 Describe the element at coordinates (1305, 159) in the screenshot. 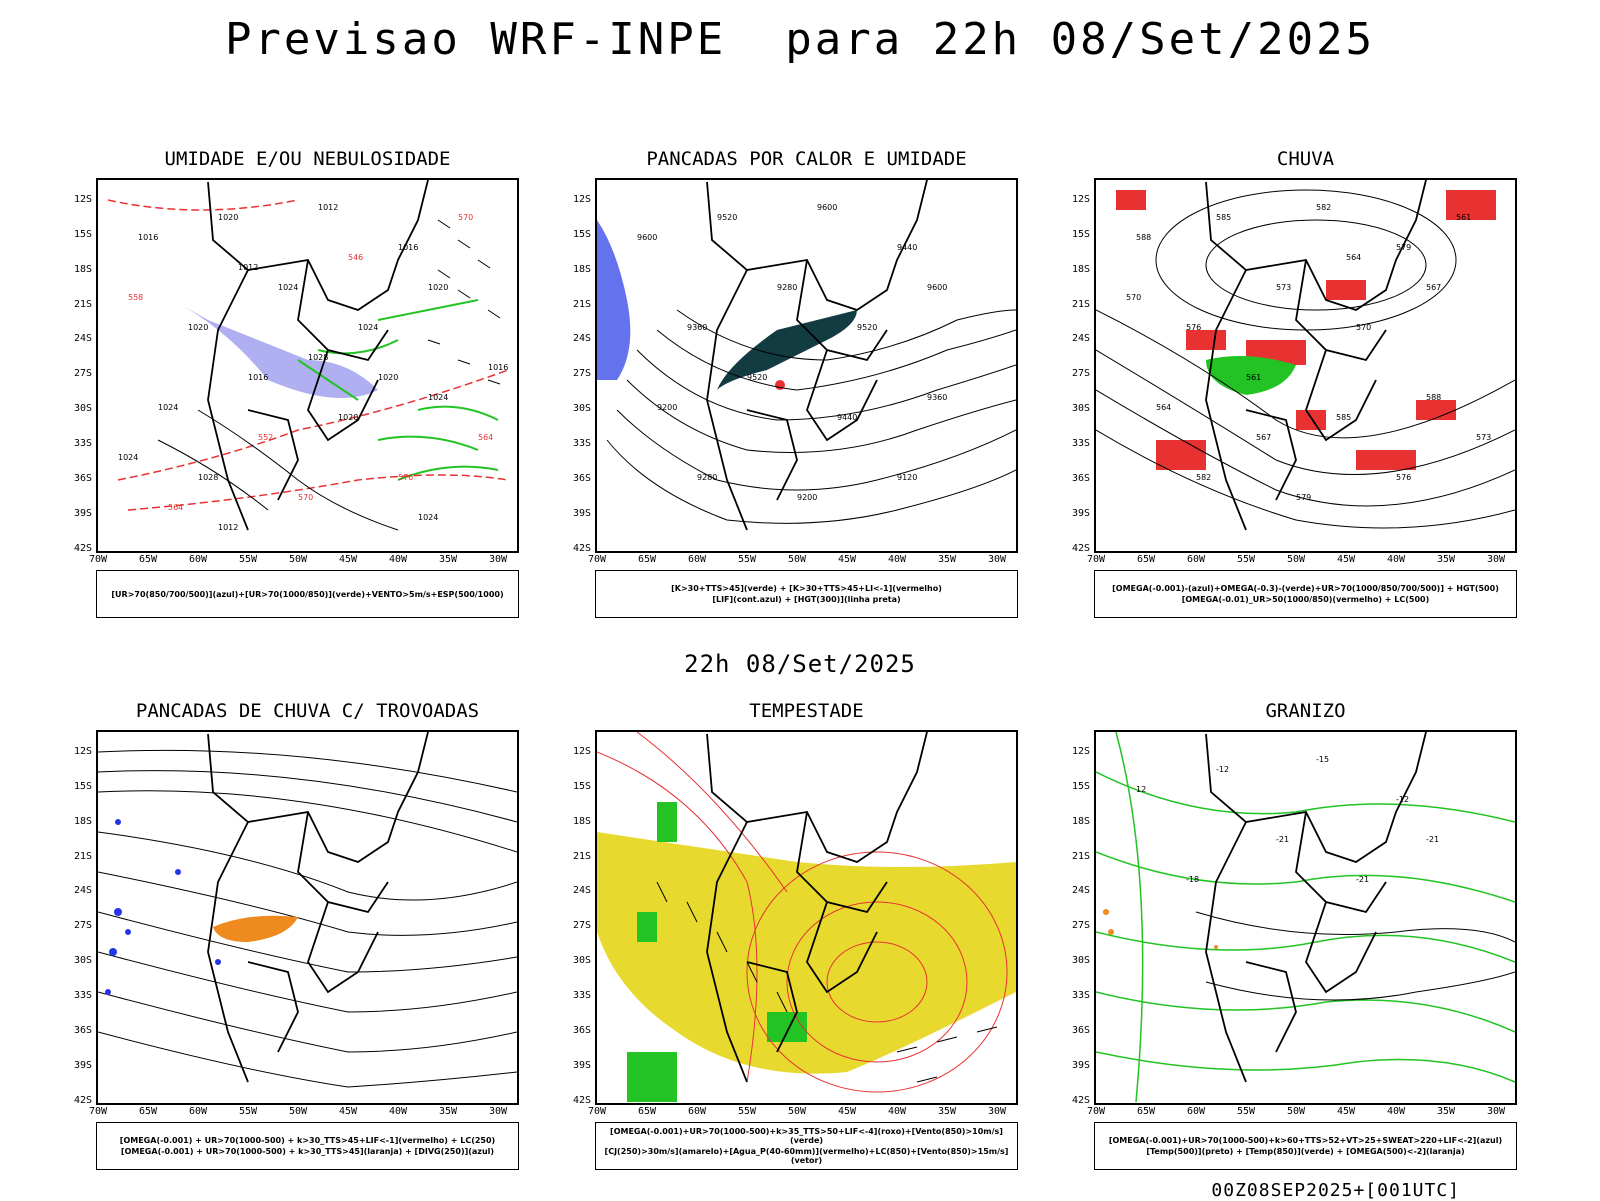

I see `panel-title-chuva: CHUVA` at that location.